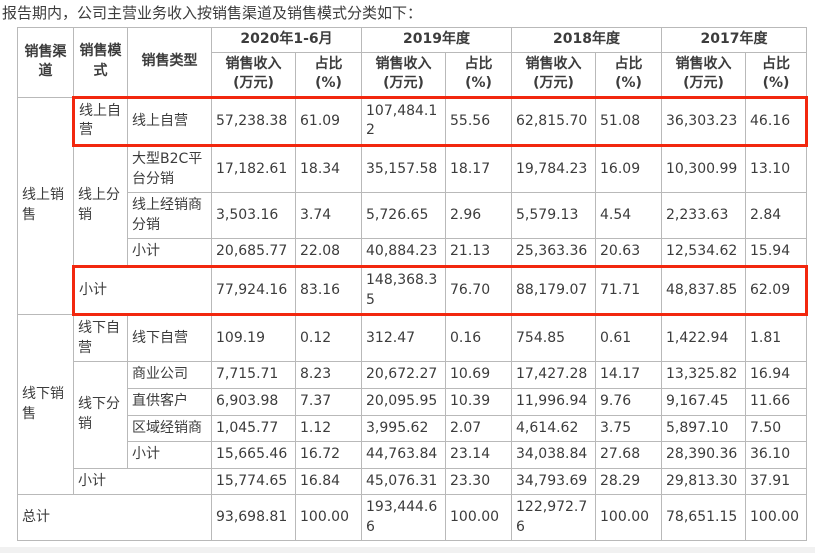 The image size is (815, 553). Describe the element at coordinates (704, 121) in the screenshot. I see `revenue-2017: 36,303.23` at that location.